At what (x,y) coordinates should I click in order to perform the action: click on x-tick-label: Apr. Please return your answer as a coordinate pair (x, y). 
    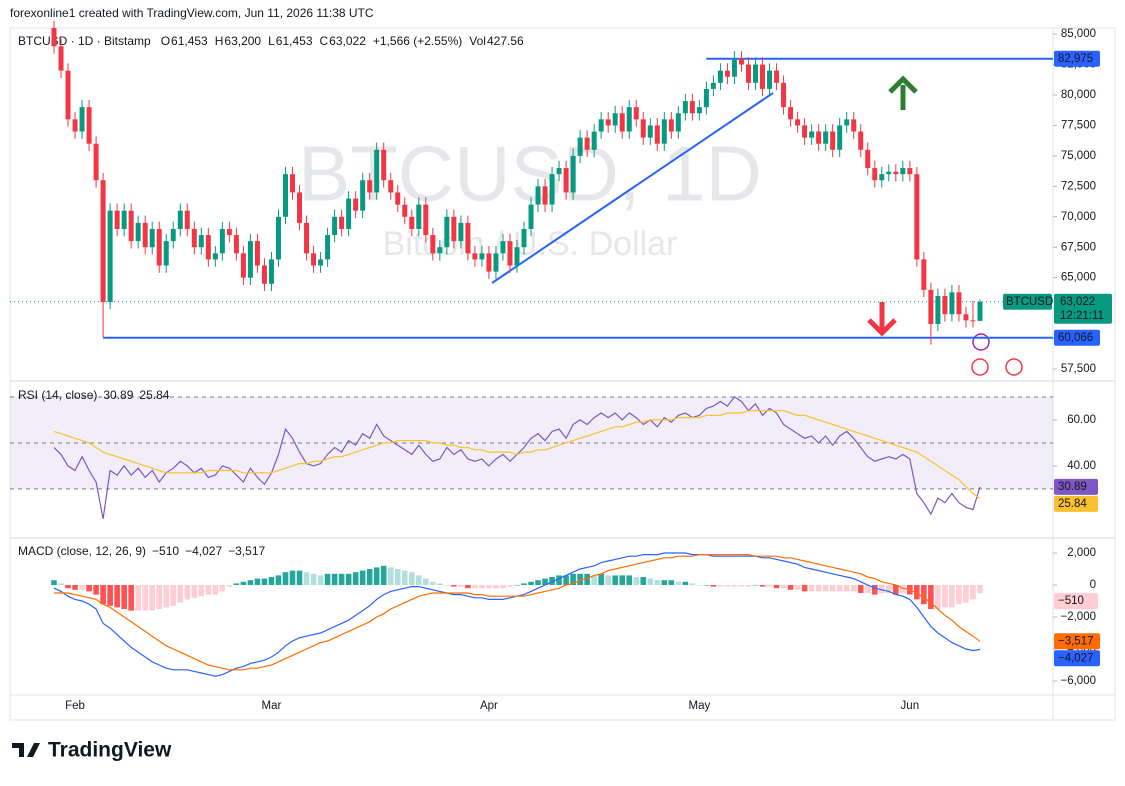
    Looking at the image, I should click on (489, 706).